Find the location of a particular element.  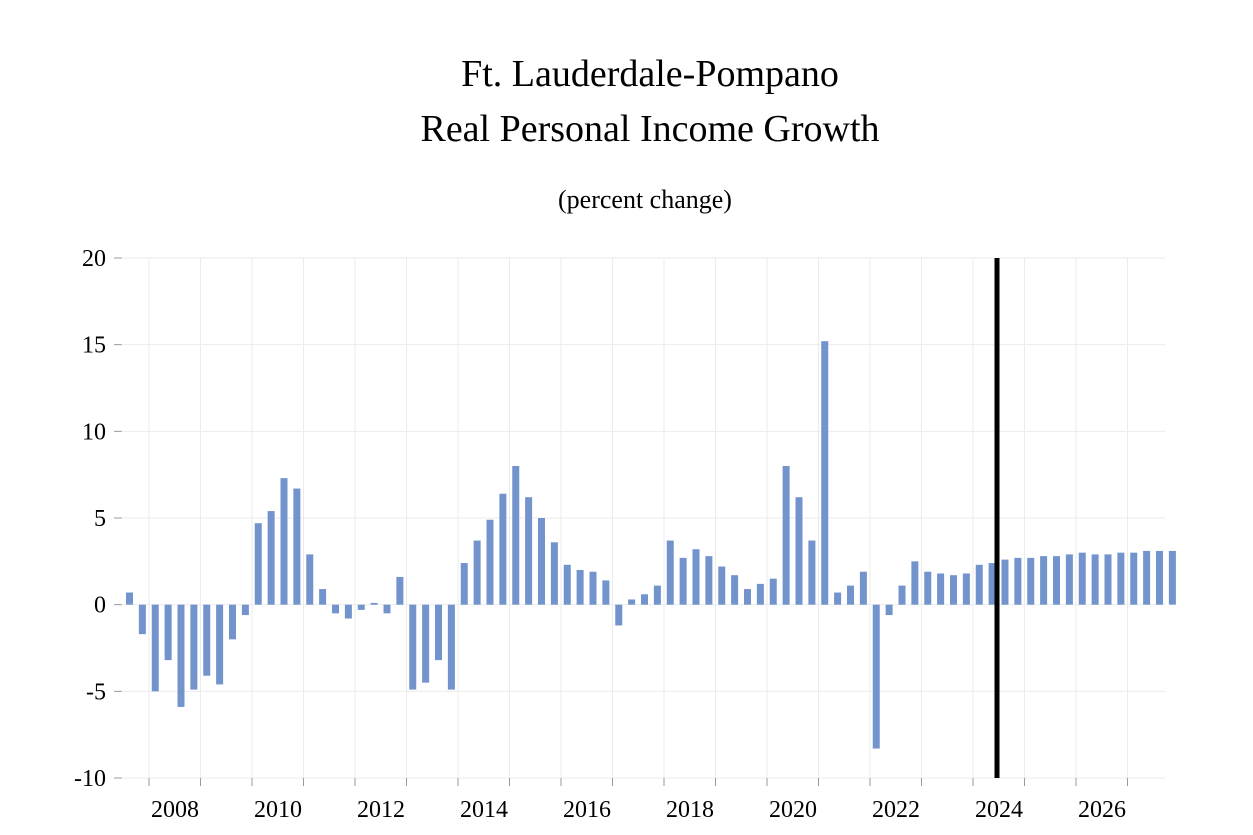

x-tick-label: 2020 is located at coordinates (793, 810).